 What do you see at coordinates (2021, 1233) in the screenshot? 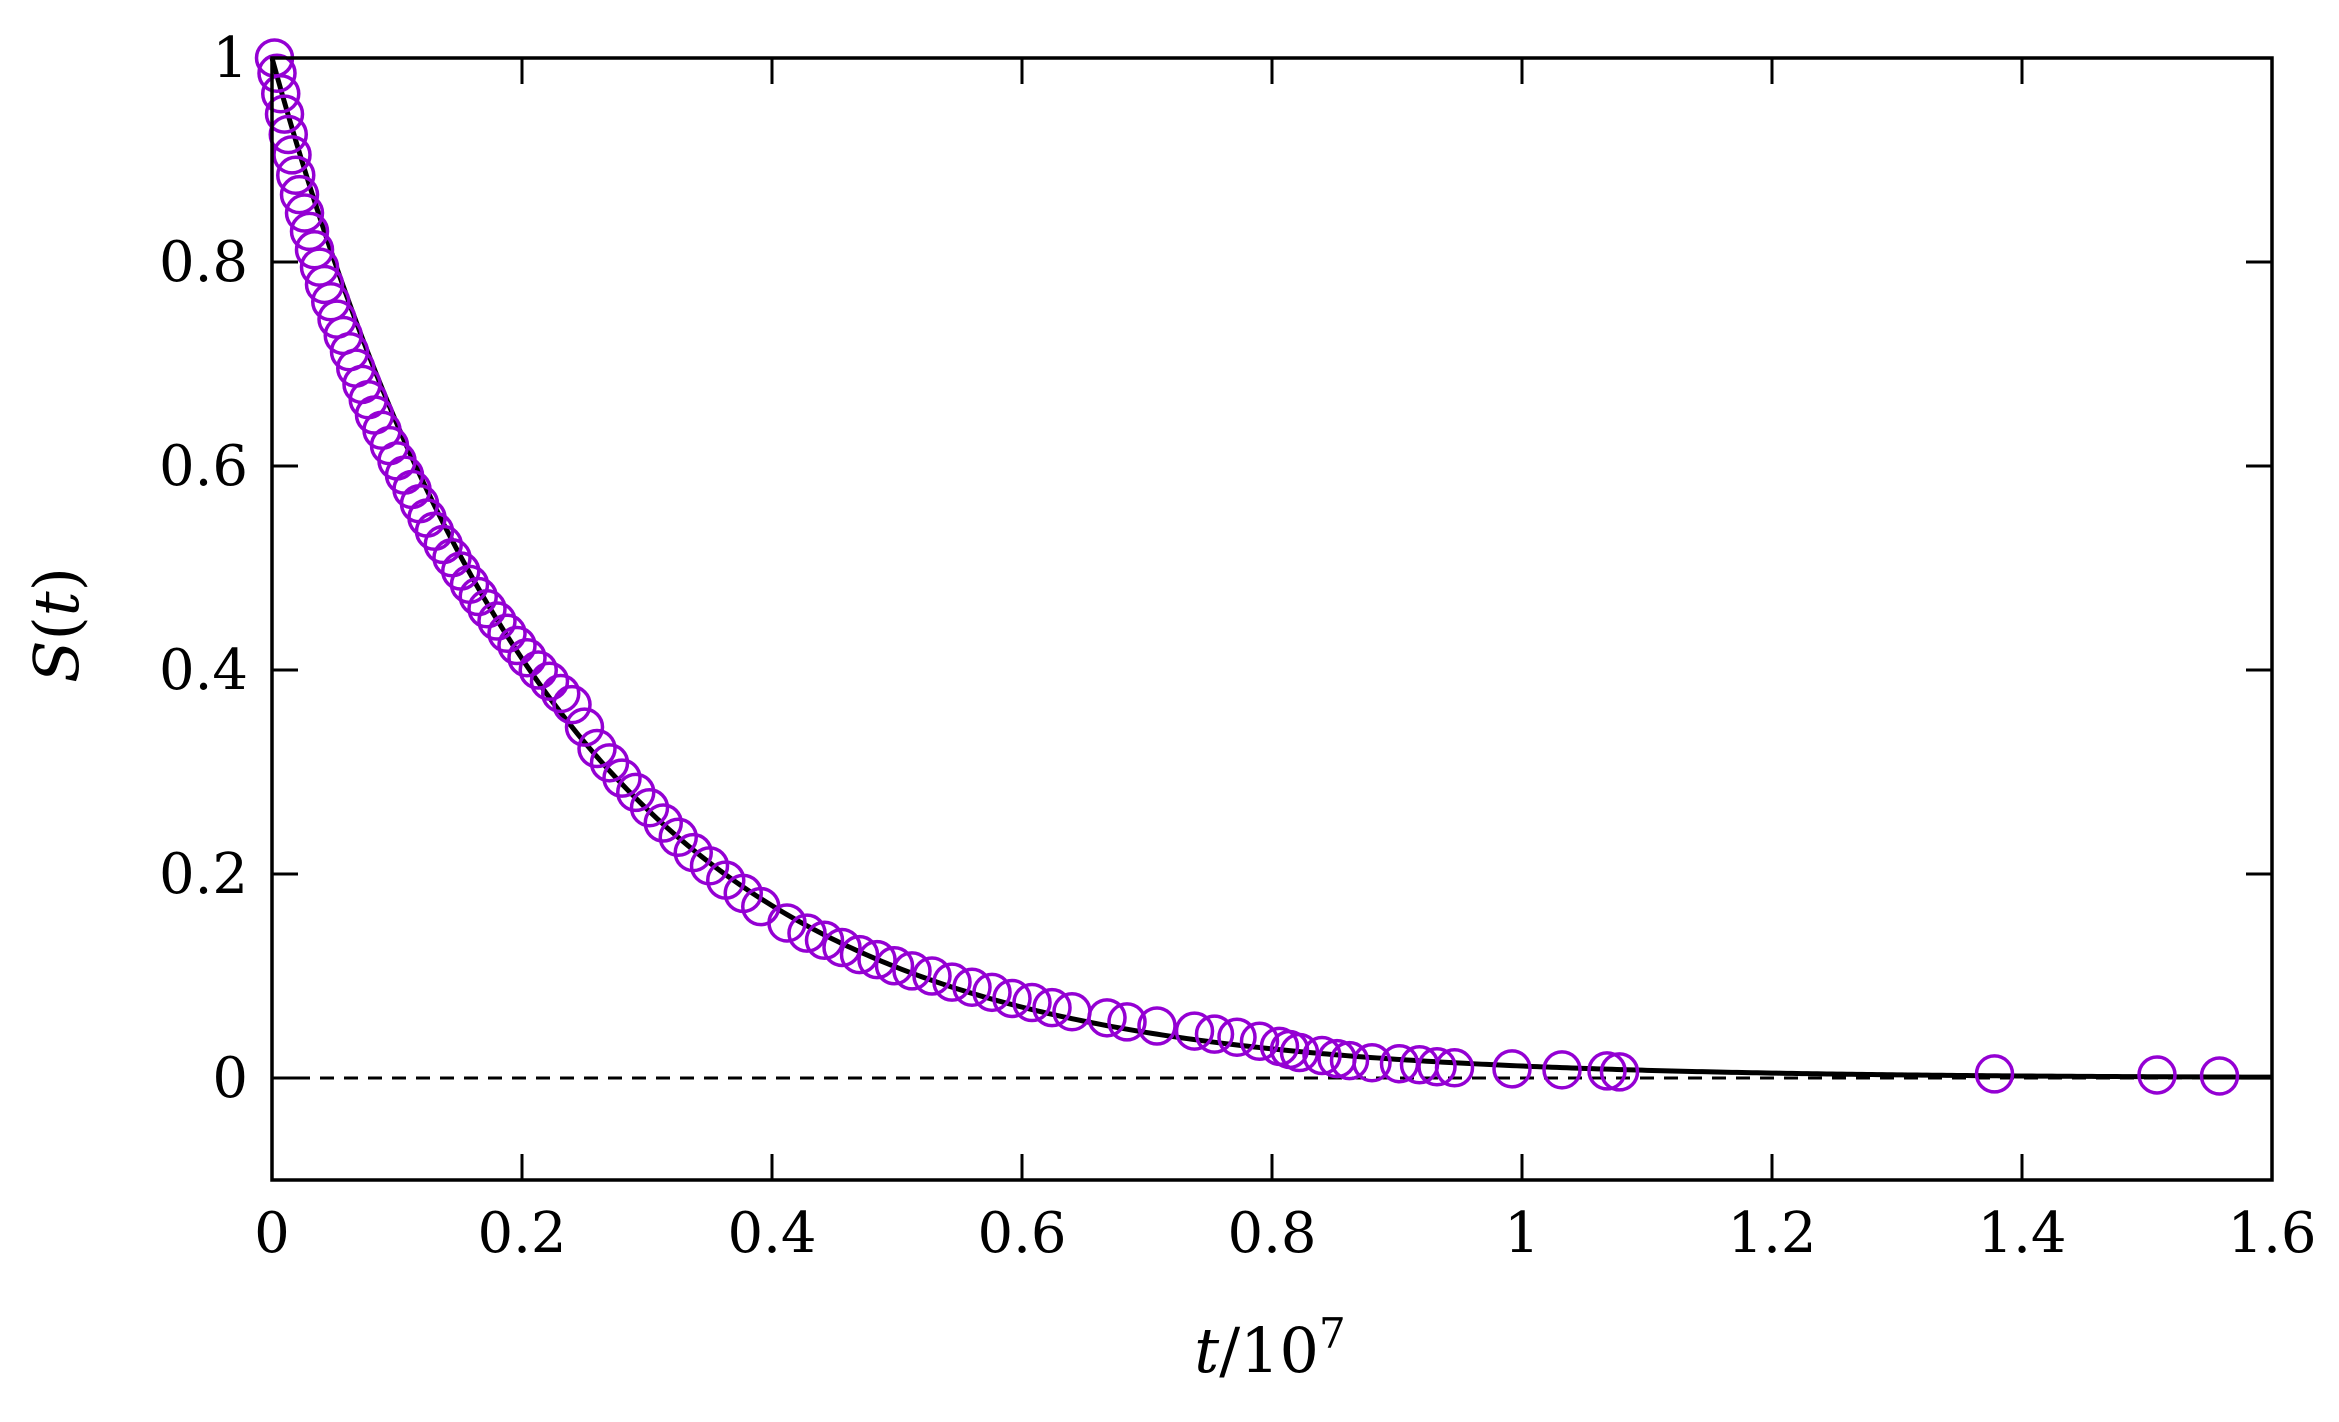
I see `x-tick-label: 1.4` at bounding box center [2021, 1233].